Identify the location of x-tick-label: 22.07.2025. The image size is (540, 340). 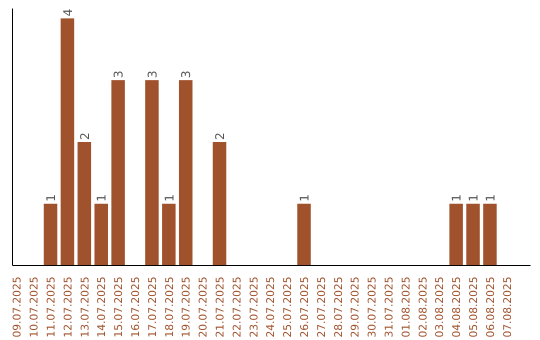
(237, 307).